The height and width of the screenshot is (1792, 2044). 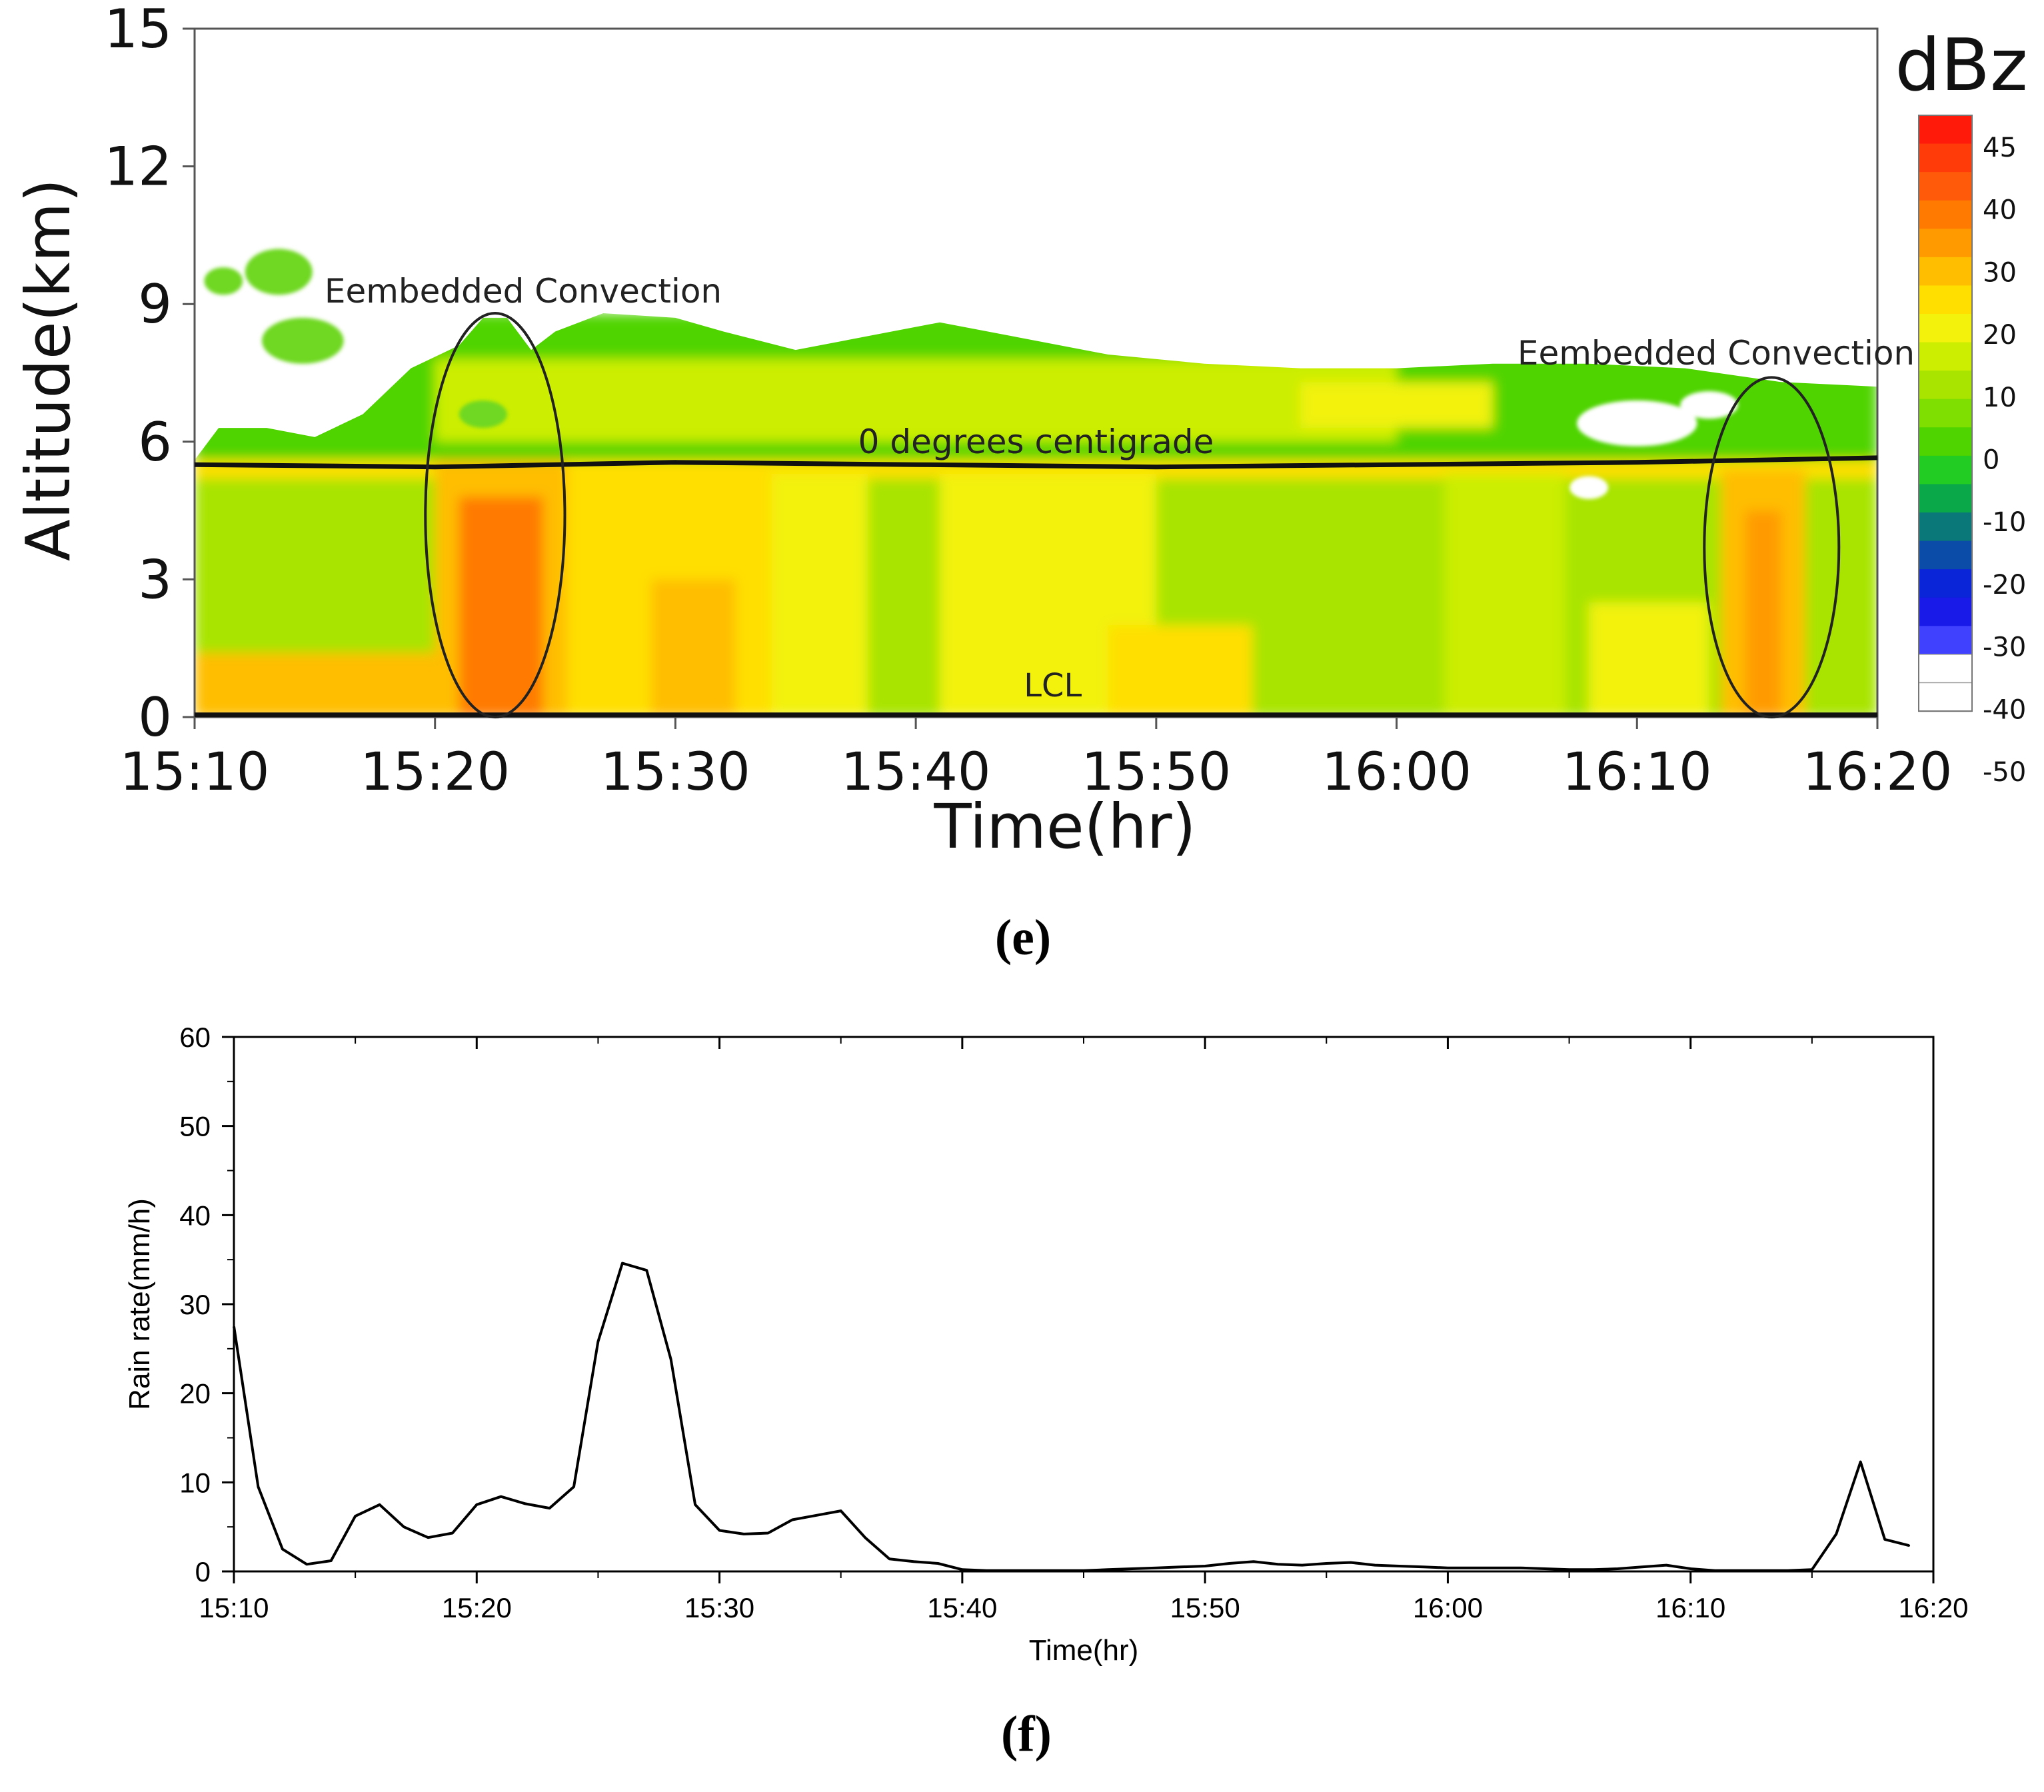 I want to click on rain-rate-x-tick-label: 16:00, so click(x=1448, y=1607).